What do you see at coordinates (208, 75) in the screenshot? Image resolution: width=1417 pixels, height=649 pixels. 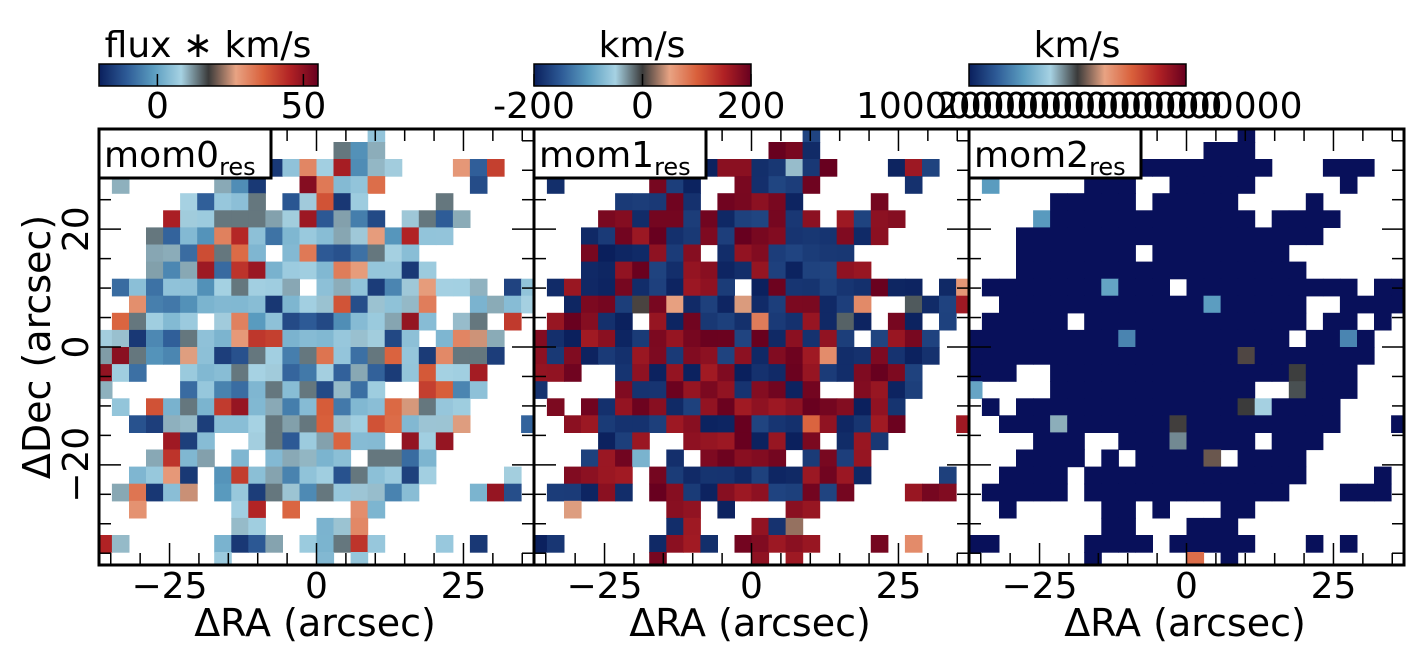 I see `colorbar` at bounding box center [208, 75].